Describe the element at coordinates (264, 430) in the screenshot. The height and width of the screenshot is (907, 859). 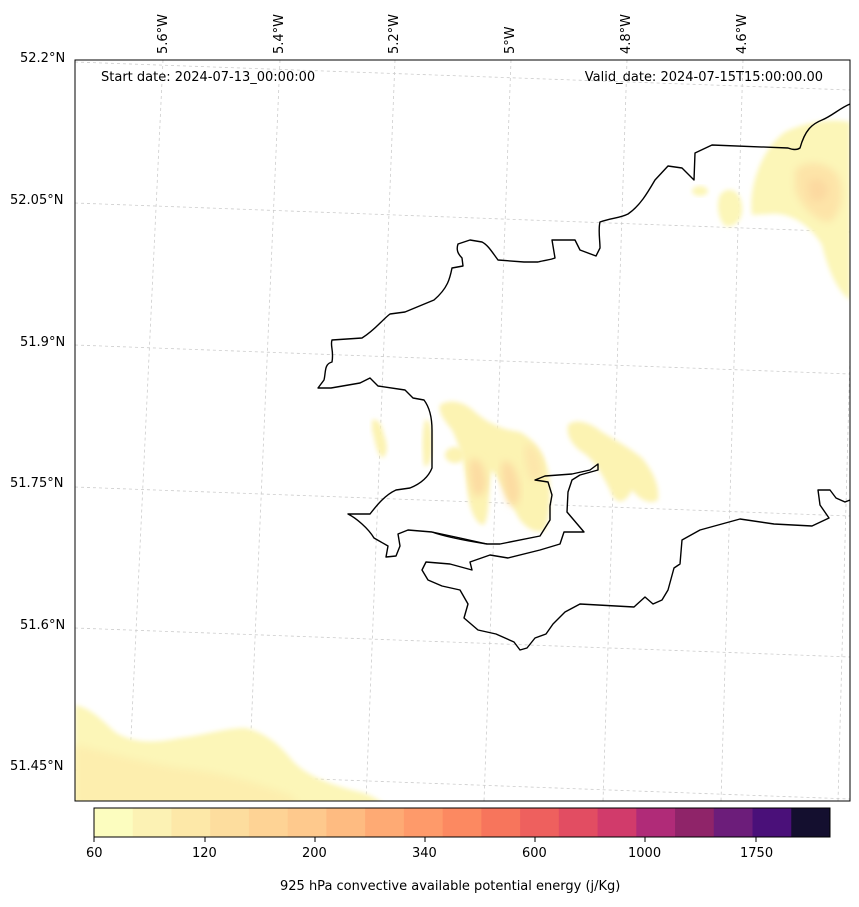
I see `gridline-lon-5.4W` at that location.